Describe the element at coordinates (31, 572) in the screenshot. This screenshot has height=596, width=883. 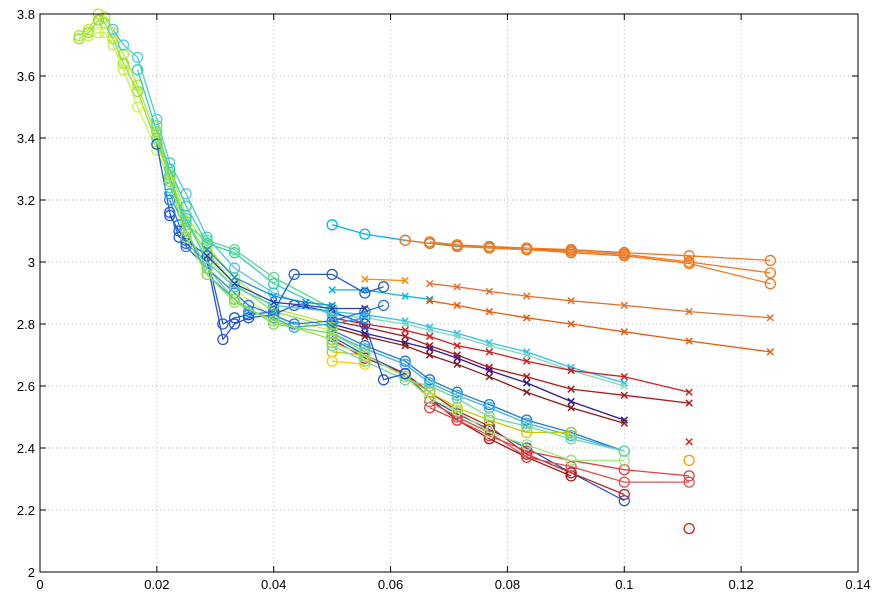
I see `y-tick-label: 2` at that location.